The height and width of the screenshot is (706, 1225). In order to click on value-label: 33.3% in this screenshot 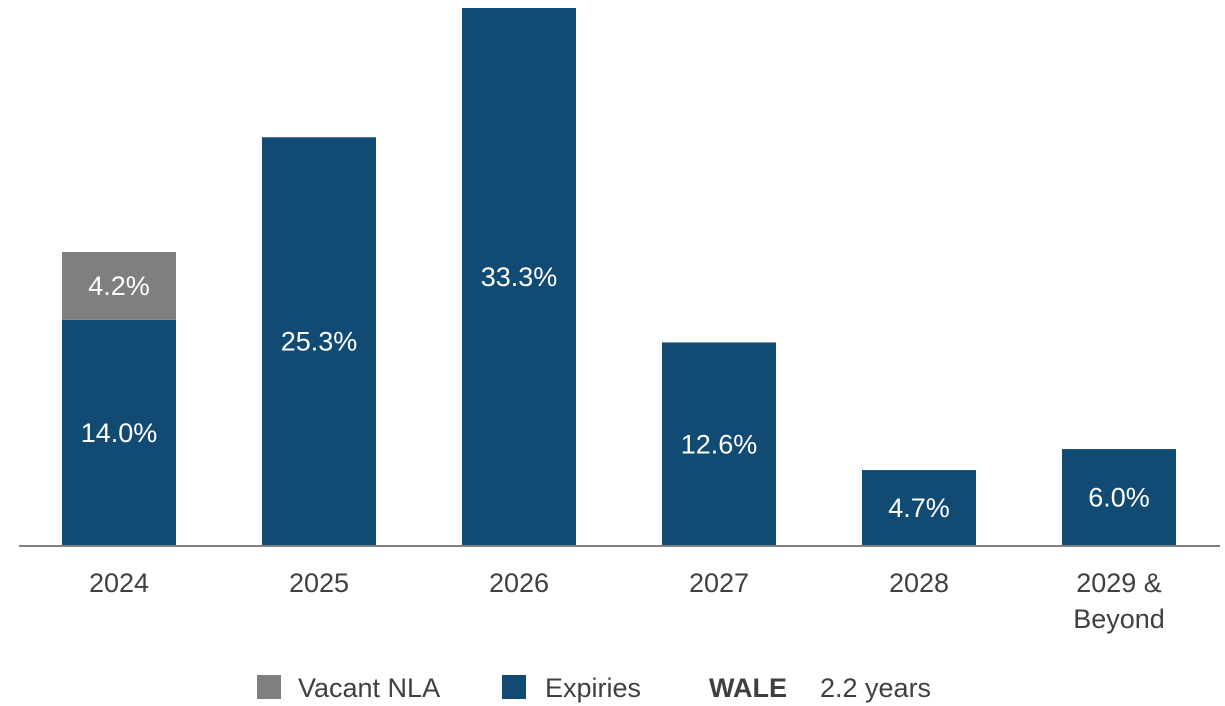, I will do `click(519, 277)`.